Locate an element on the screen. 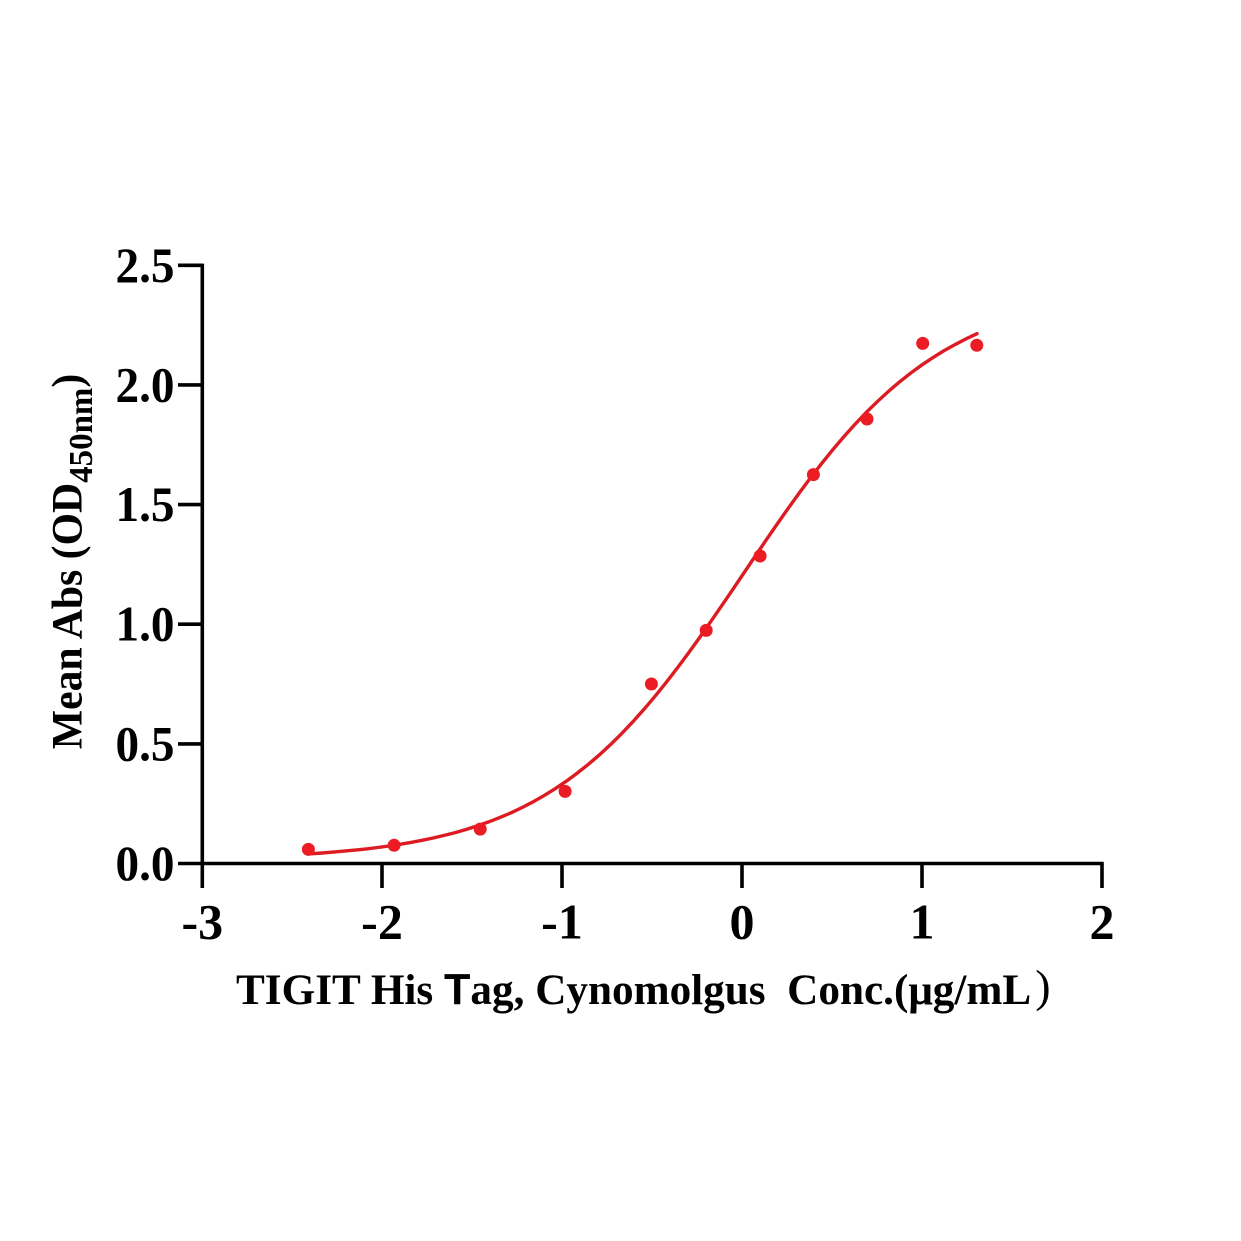 The width and height of the screenshot is (1241, 1241). svg-text: 2 is located at coordinates (1102, 922).